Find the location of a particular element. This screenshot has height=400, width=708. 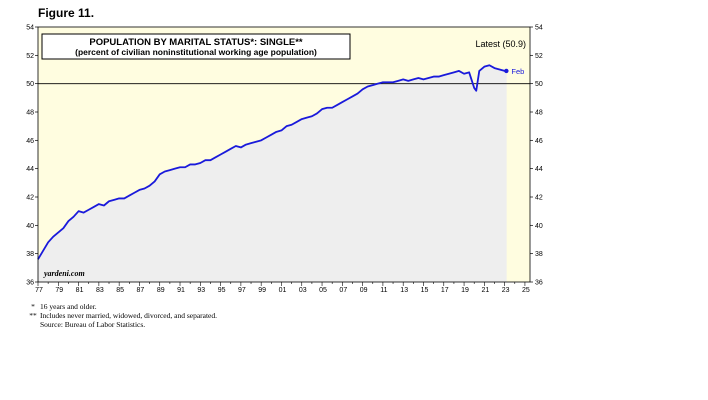

x-tick-label: 85 is located at coordinates (120, 290).